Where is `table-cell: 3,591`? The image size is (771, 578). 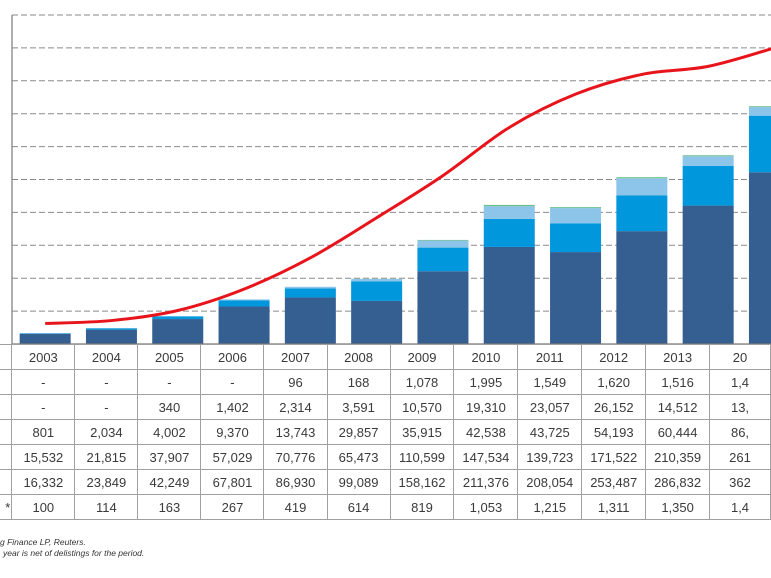
table-cell: 3,591 is located at coordinates (358, 407).